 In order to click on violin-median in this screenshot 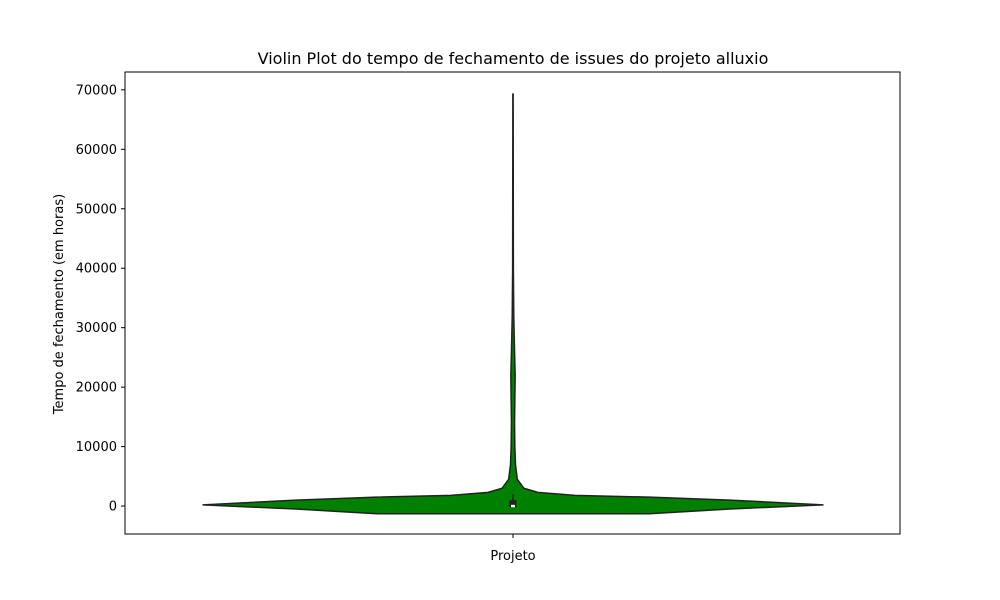, I will do `click(513, 506)`.